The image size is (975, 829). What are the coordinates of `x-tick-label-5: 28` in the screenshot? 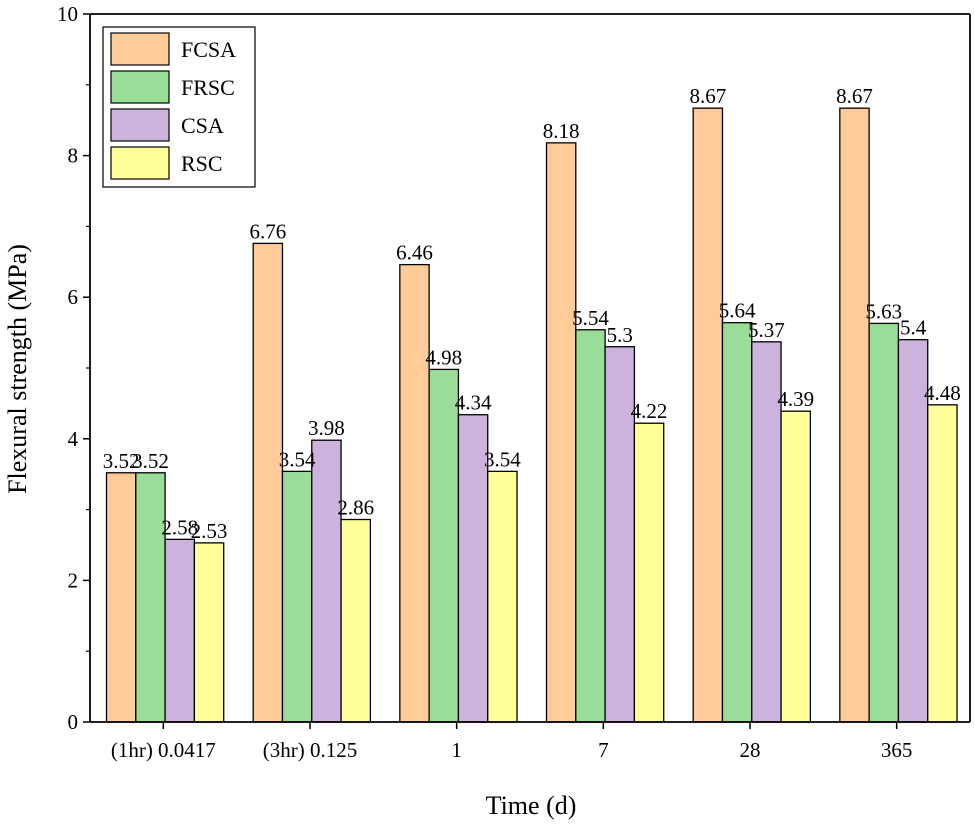 It's located at (750, 750).